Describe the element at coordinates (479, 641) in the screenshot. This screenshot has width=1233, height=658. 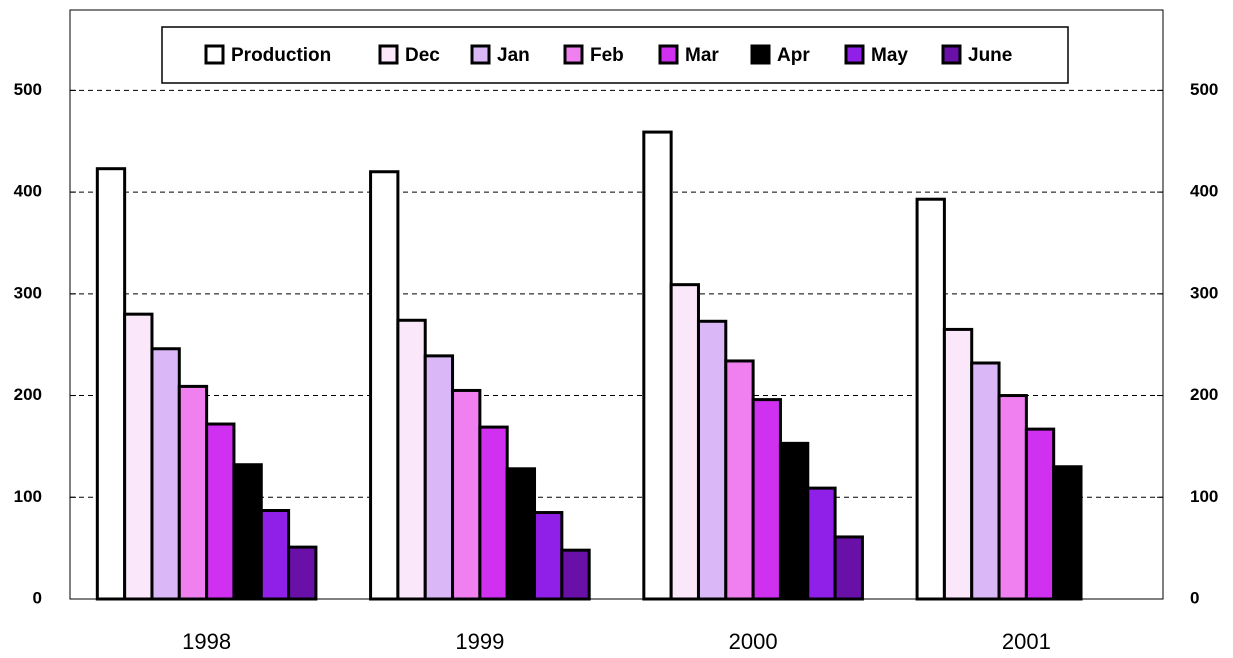
I see `x-tick-label: 1999` at that location.